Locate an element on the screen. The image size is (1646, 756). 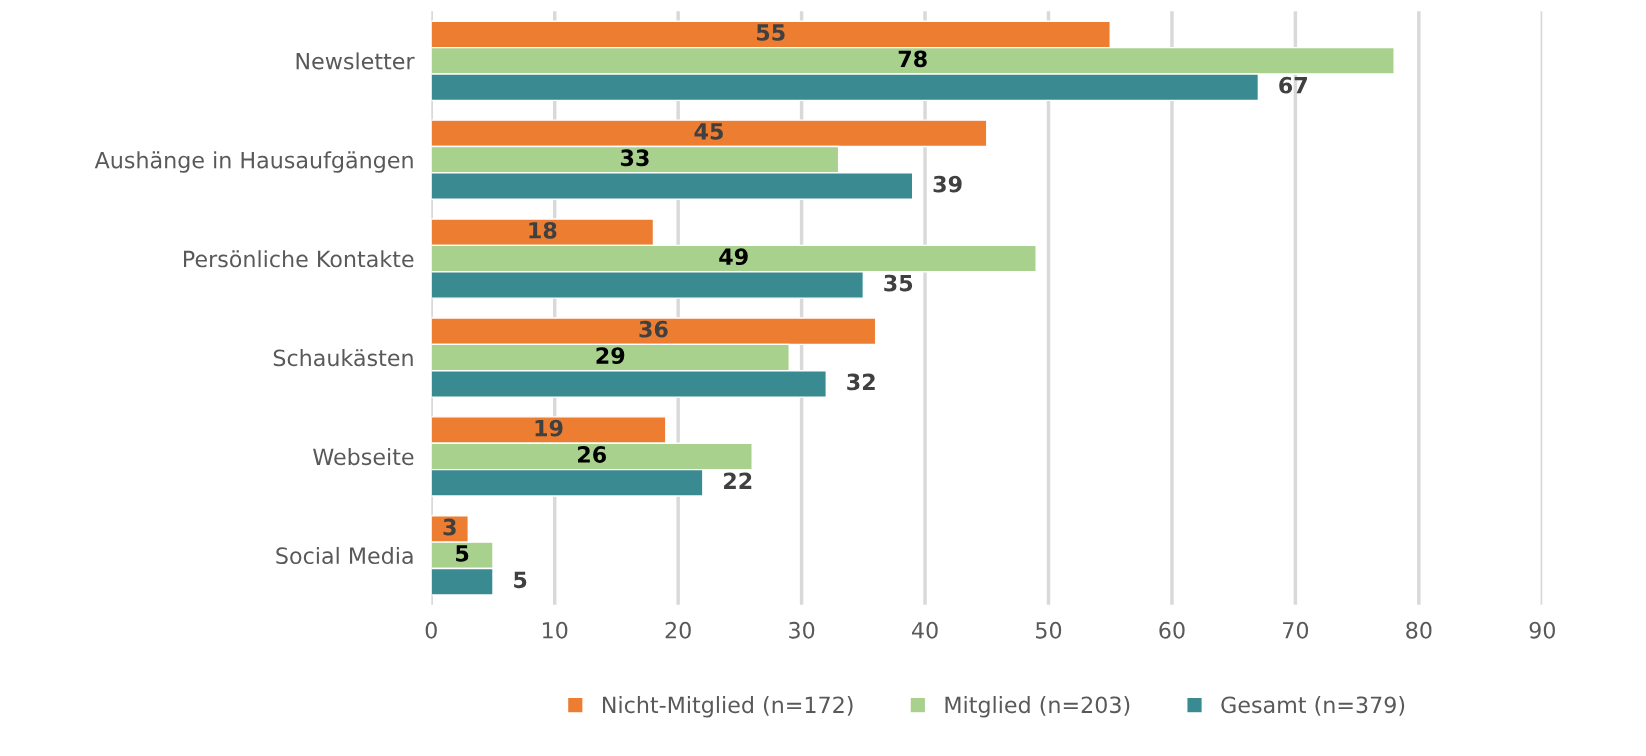
x-tick-label: 80 is located at coordinates (1419, 630).